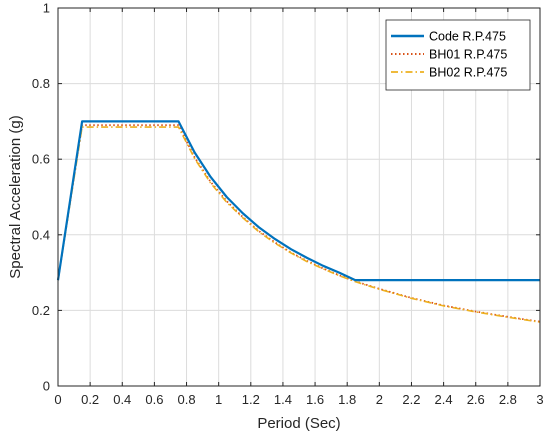  Describe the element at coordinates (90, 399) in the screenshot. I see `x-tick-label: 0.2` at that location.